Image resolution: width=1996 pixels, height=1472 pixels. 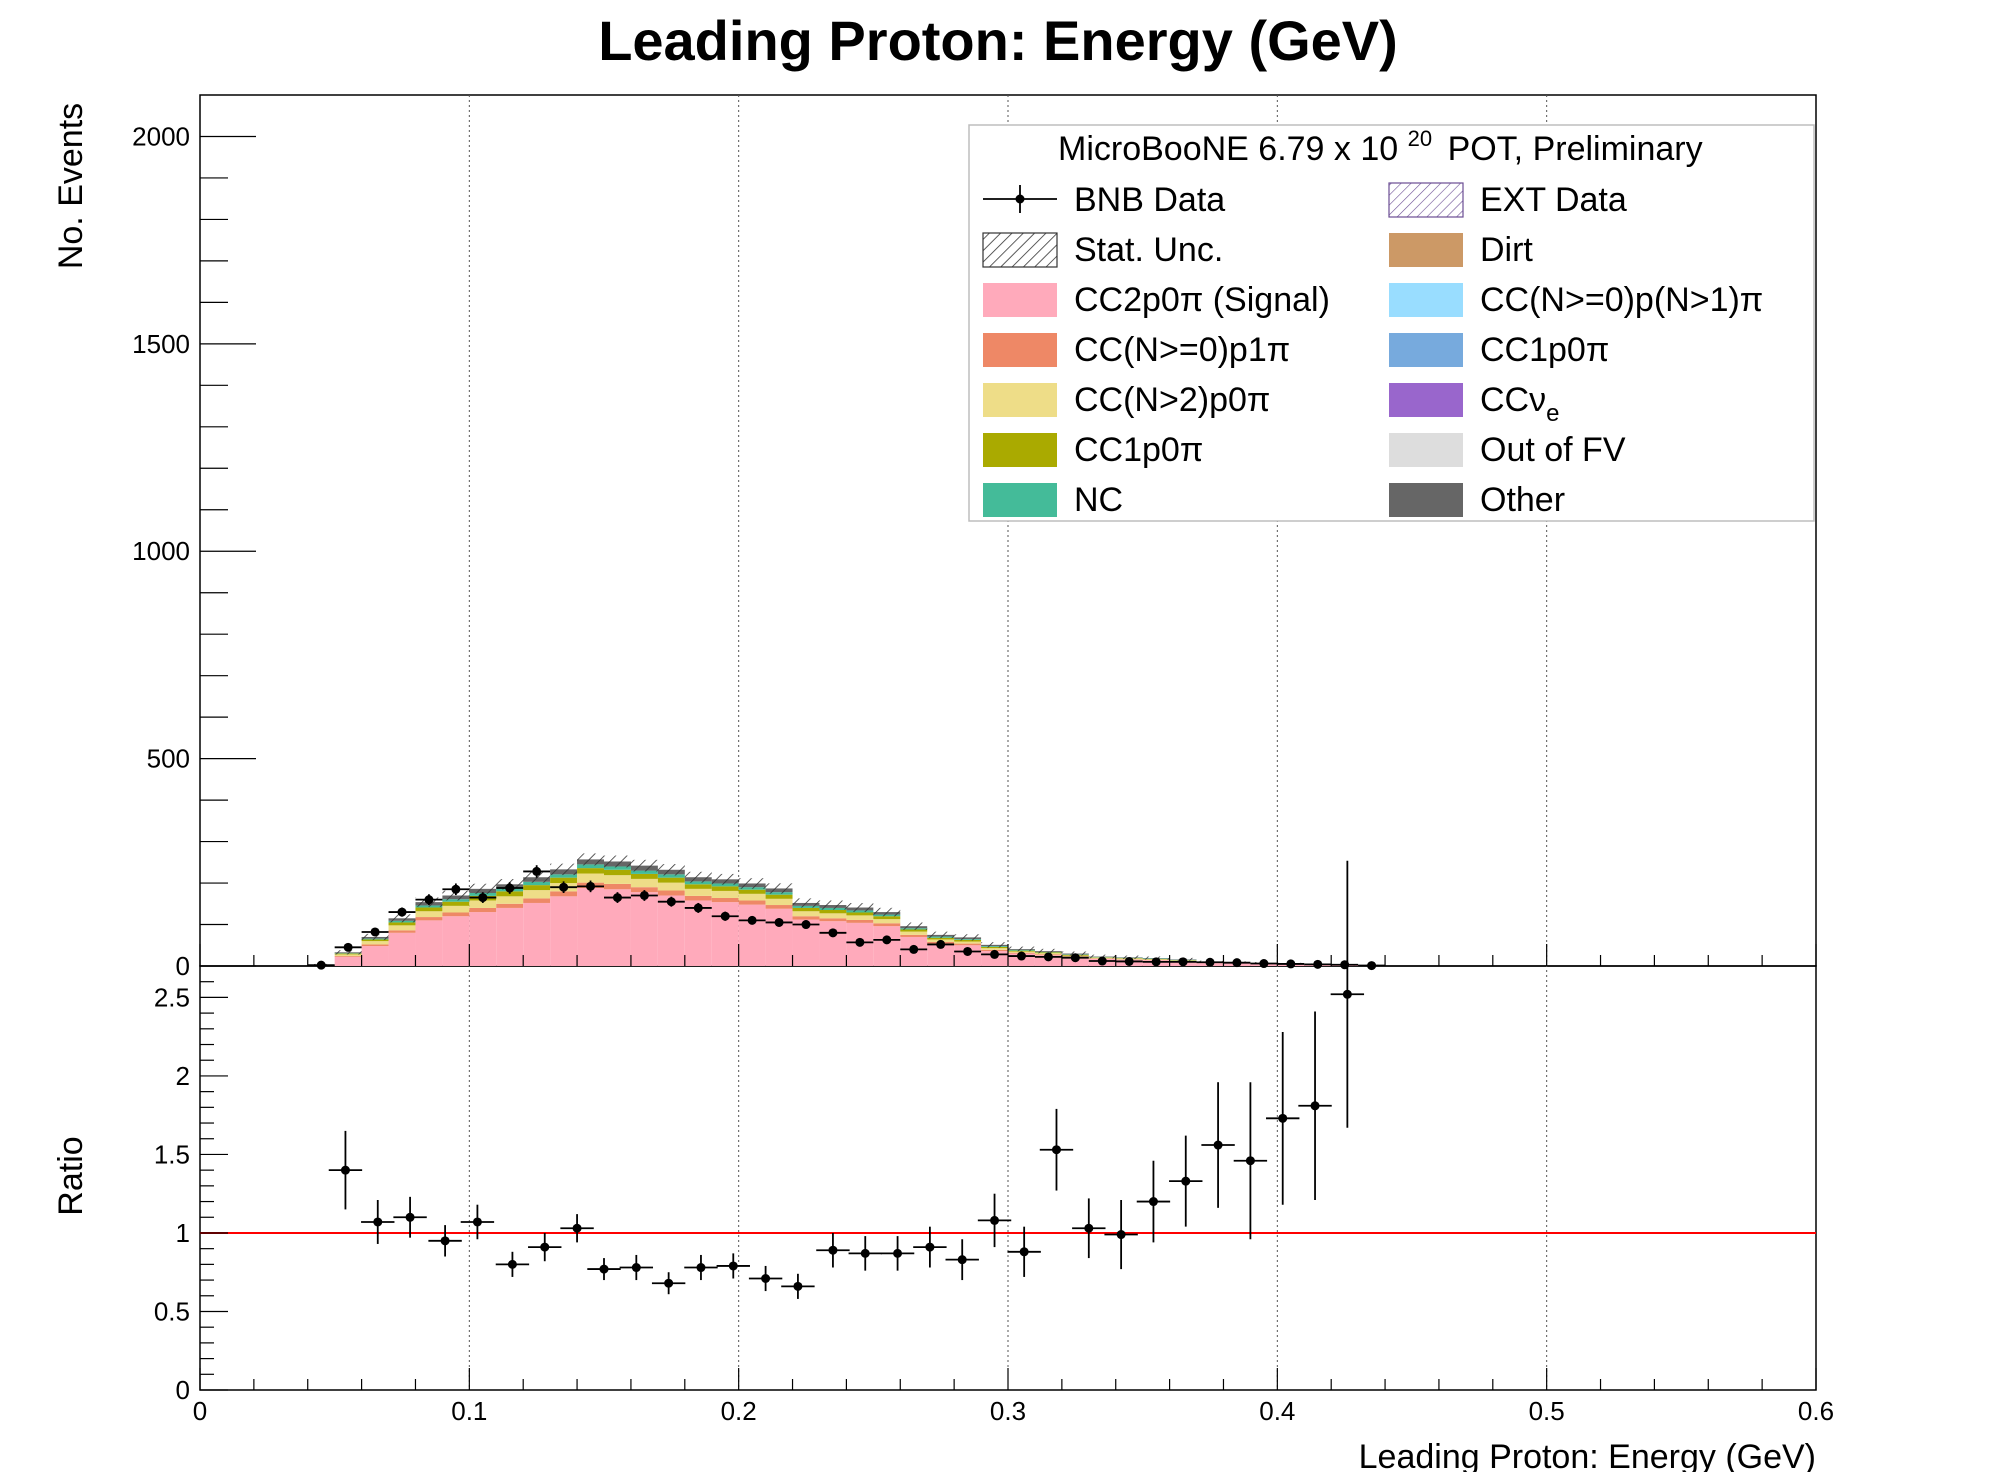 What do you see at coordinates (1522, 500) in the screenshot?
I see `legend-label: Other` at bounding box center [1522, 500].